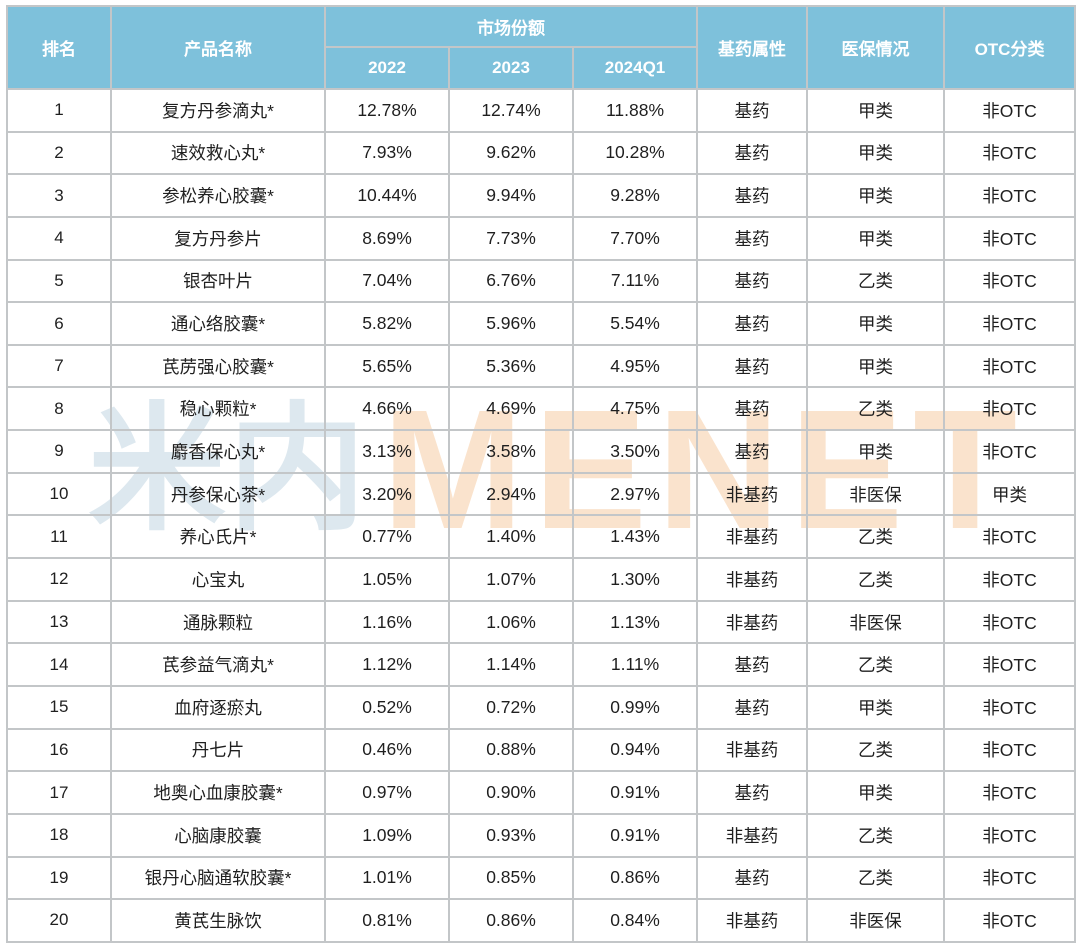 This screenshot has width=1080, height=946. What do you see at coordinates (59, 451) in the screenshot?
I see `cell-rank: 9` at bounding box center [59, 451].